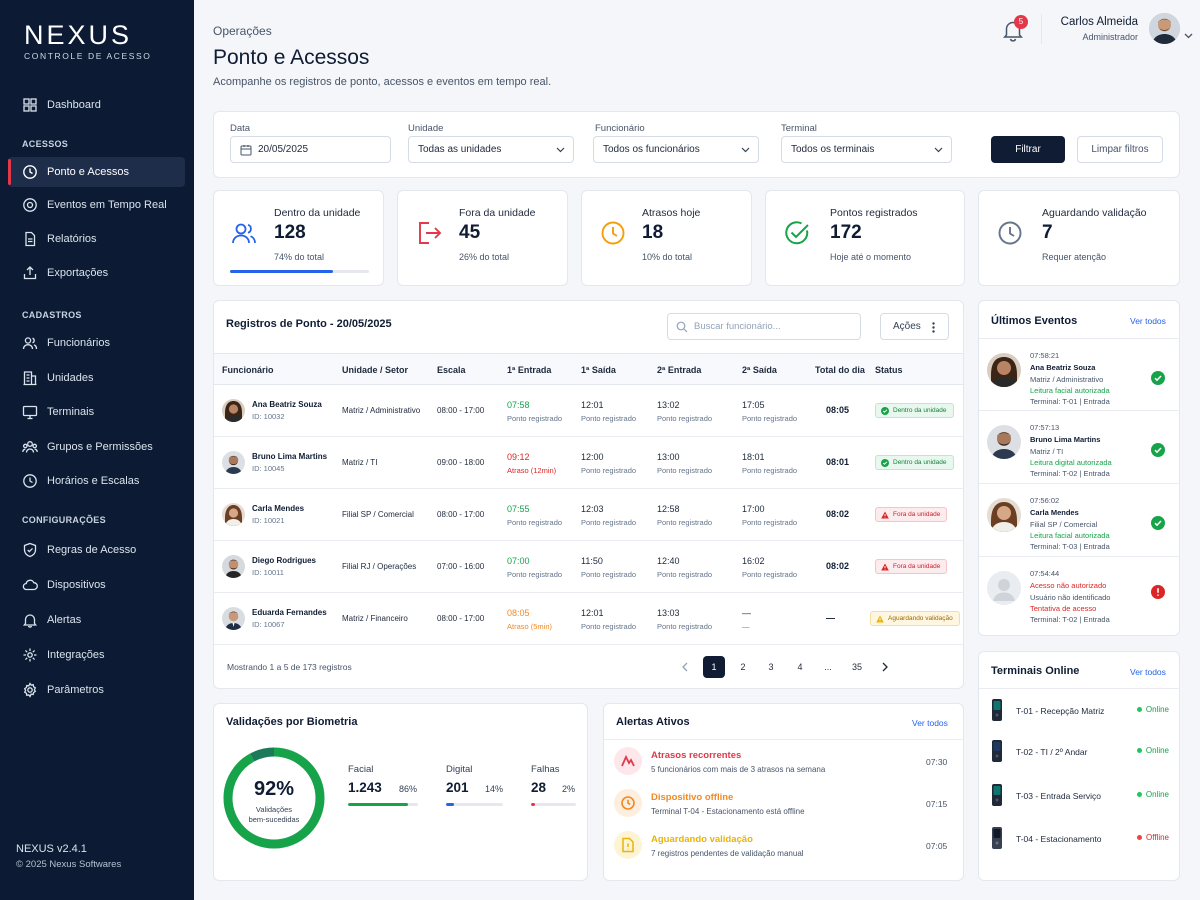 The height and width of the screenshot is (900, 1200). What do you see at coordinates (96, 412) in the screenshot?
I see `sidebar-item-terminais: Terminais` at bounding box center [96, 412].